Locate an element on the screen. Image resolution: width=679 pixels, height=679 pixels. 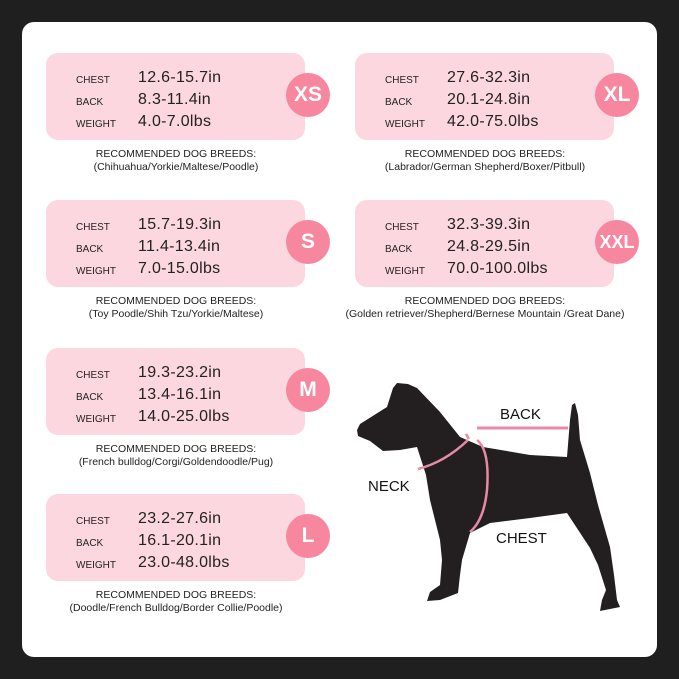
weight-row: WEIGHT 7.0-15.0lbs is located at coordinates (175, 270).